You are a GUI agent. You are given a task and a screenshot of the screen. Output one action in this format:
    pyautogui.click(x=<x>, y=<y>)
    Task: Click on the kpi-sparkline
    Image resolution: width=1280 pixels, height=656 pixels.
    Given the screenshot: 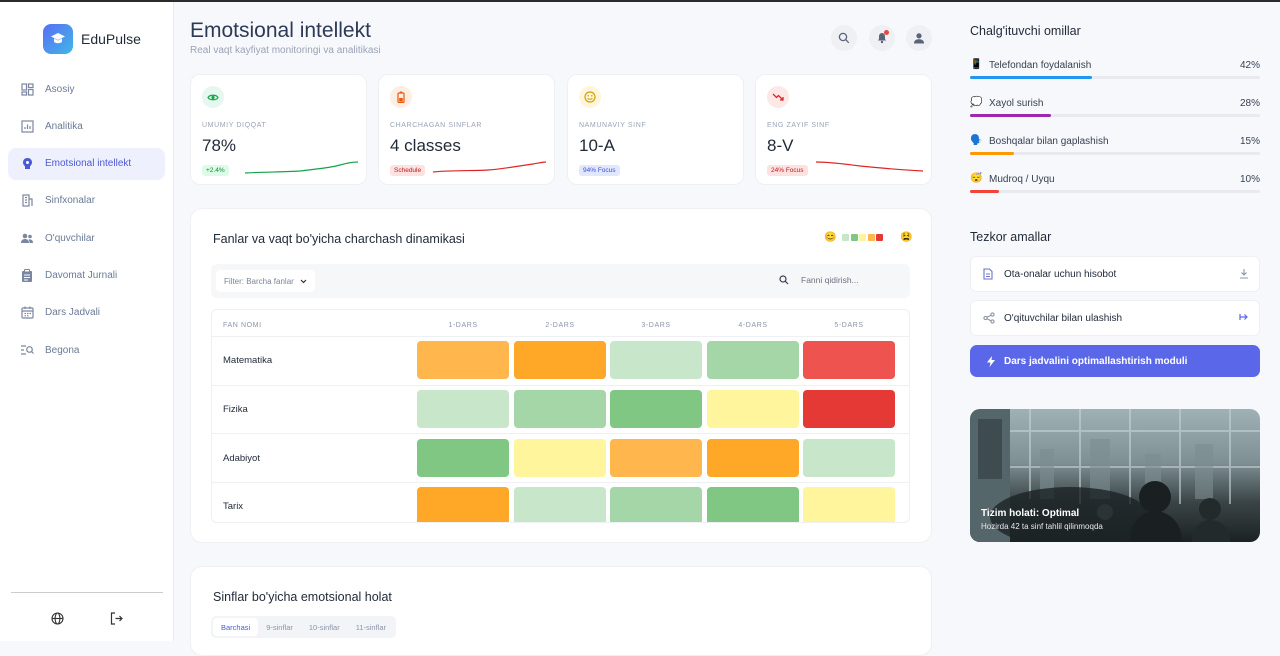 What is the action you would take?
    pyautogui.click(x=301, y=167)
    